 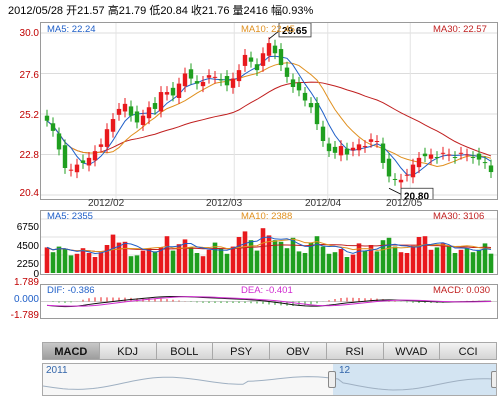 I want to click on price-tick: 22.8, so click(x=29, y=155).